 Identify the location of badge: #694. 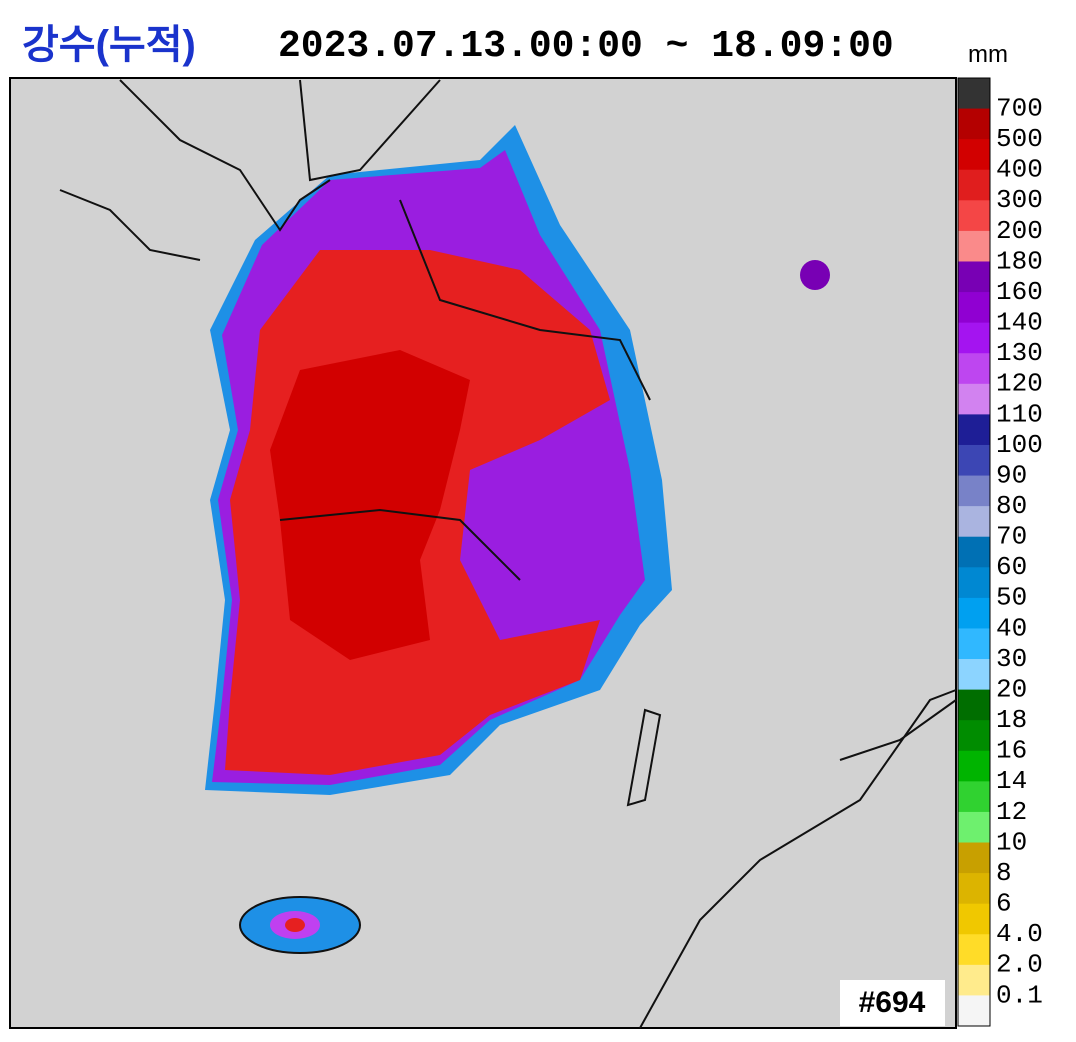
(892, 1002).